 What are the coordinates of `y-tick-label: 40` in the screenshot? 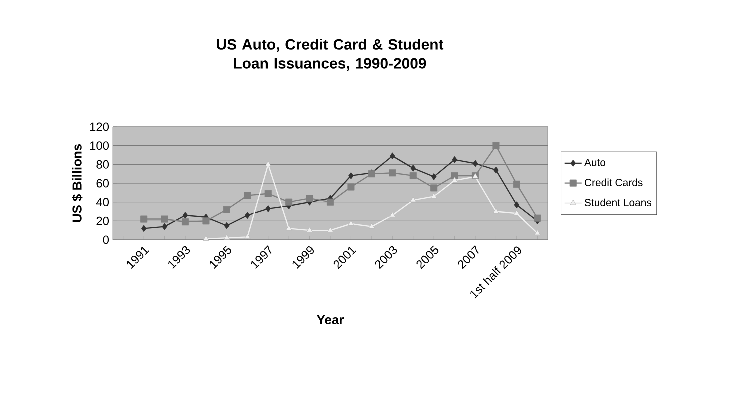 It's located at (103, 202).